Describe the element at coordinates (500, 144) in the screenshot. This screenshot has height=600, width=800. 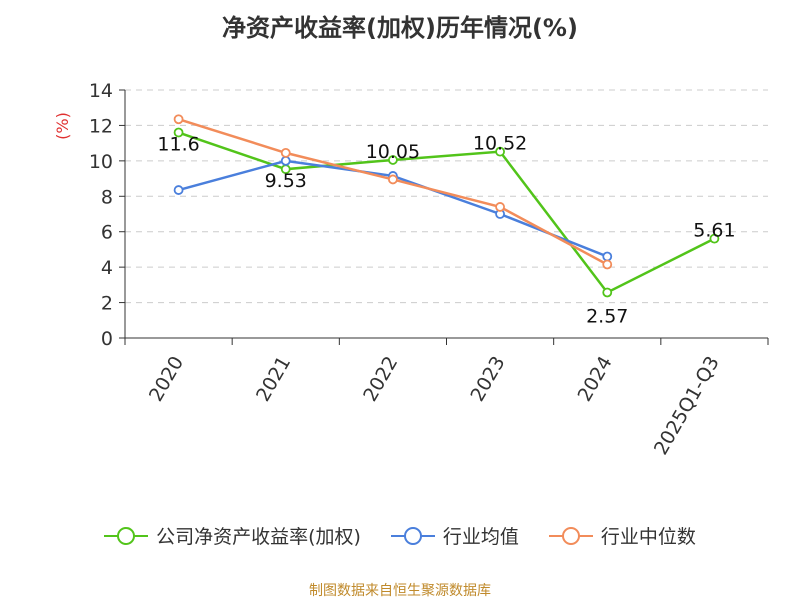
I see `data-label: 10.52` at that location.